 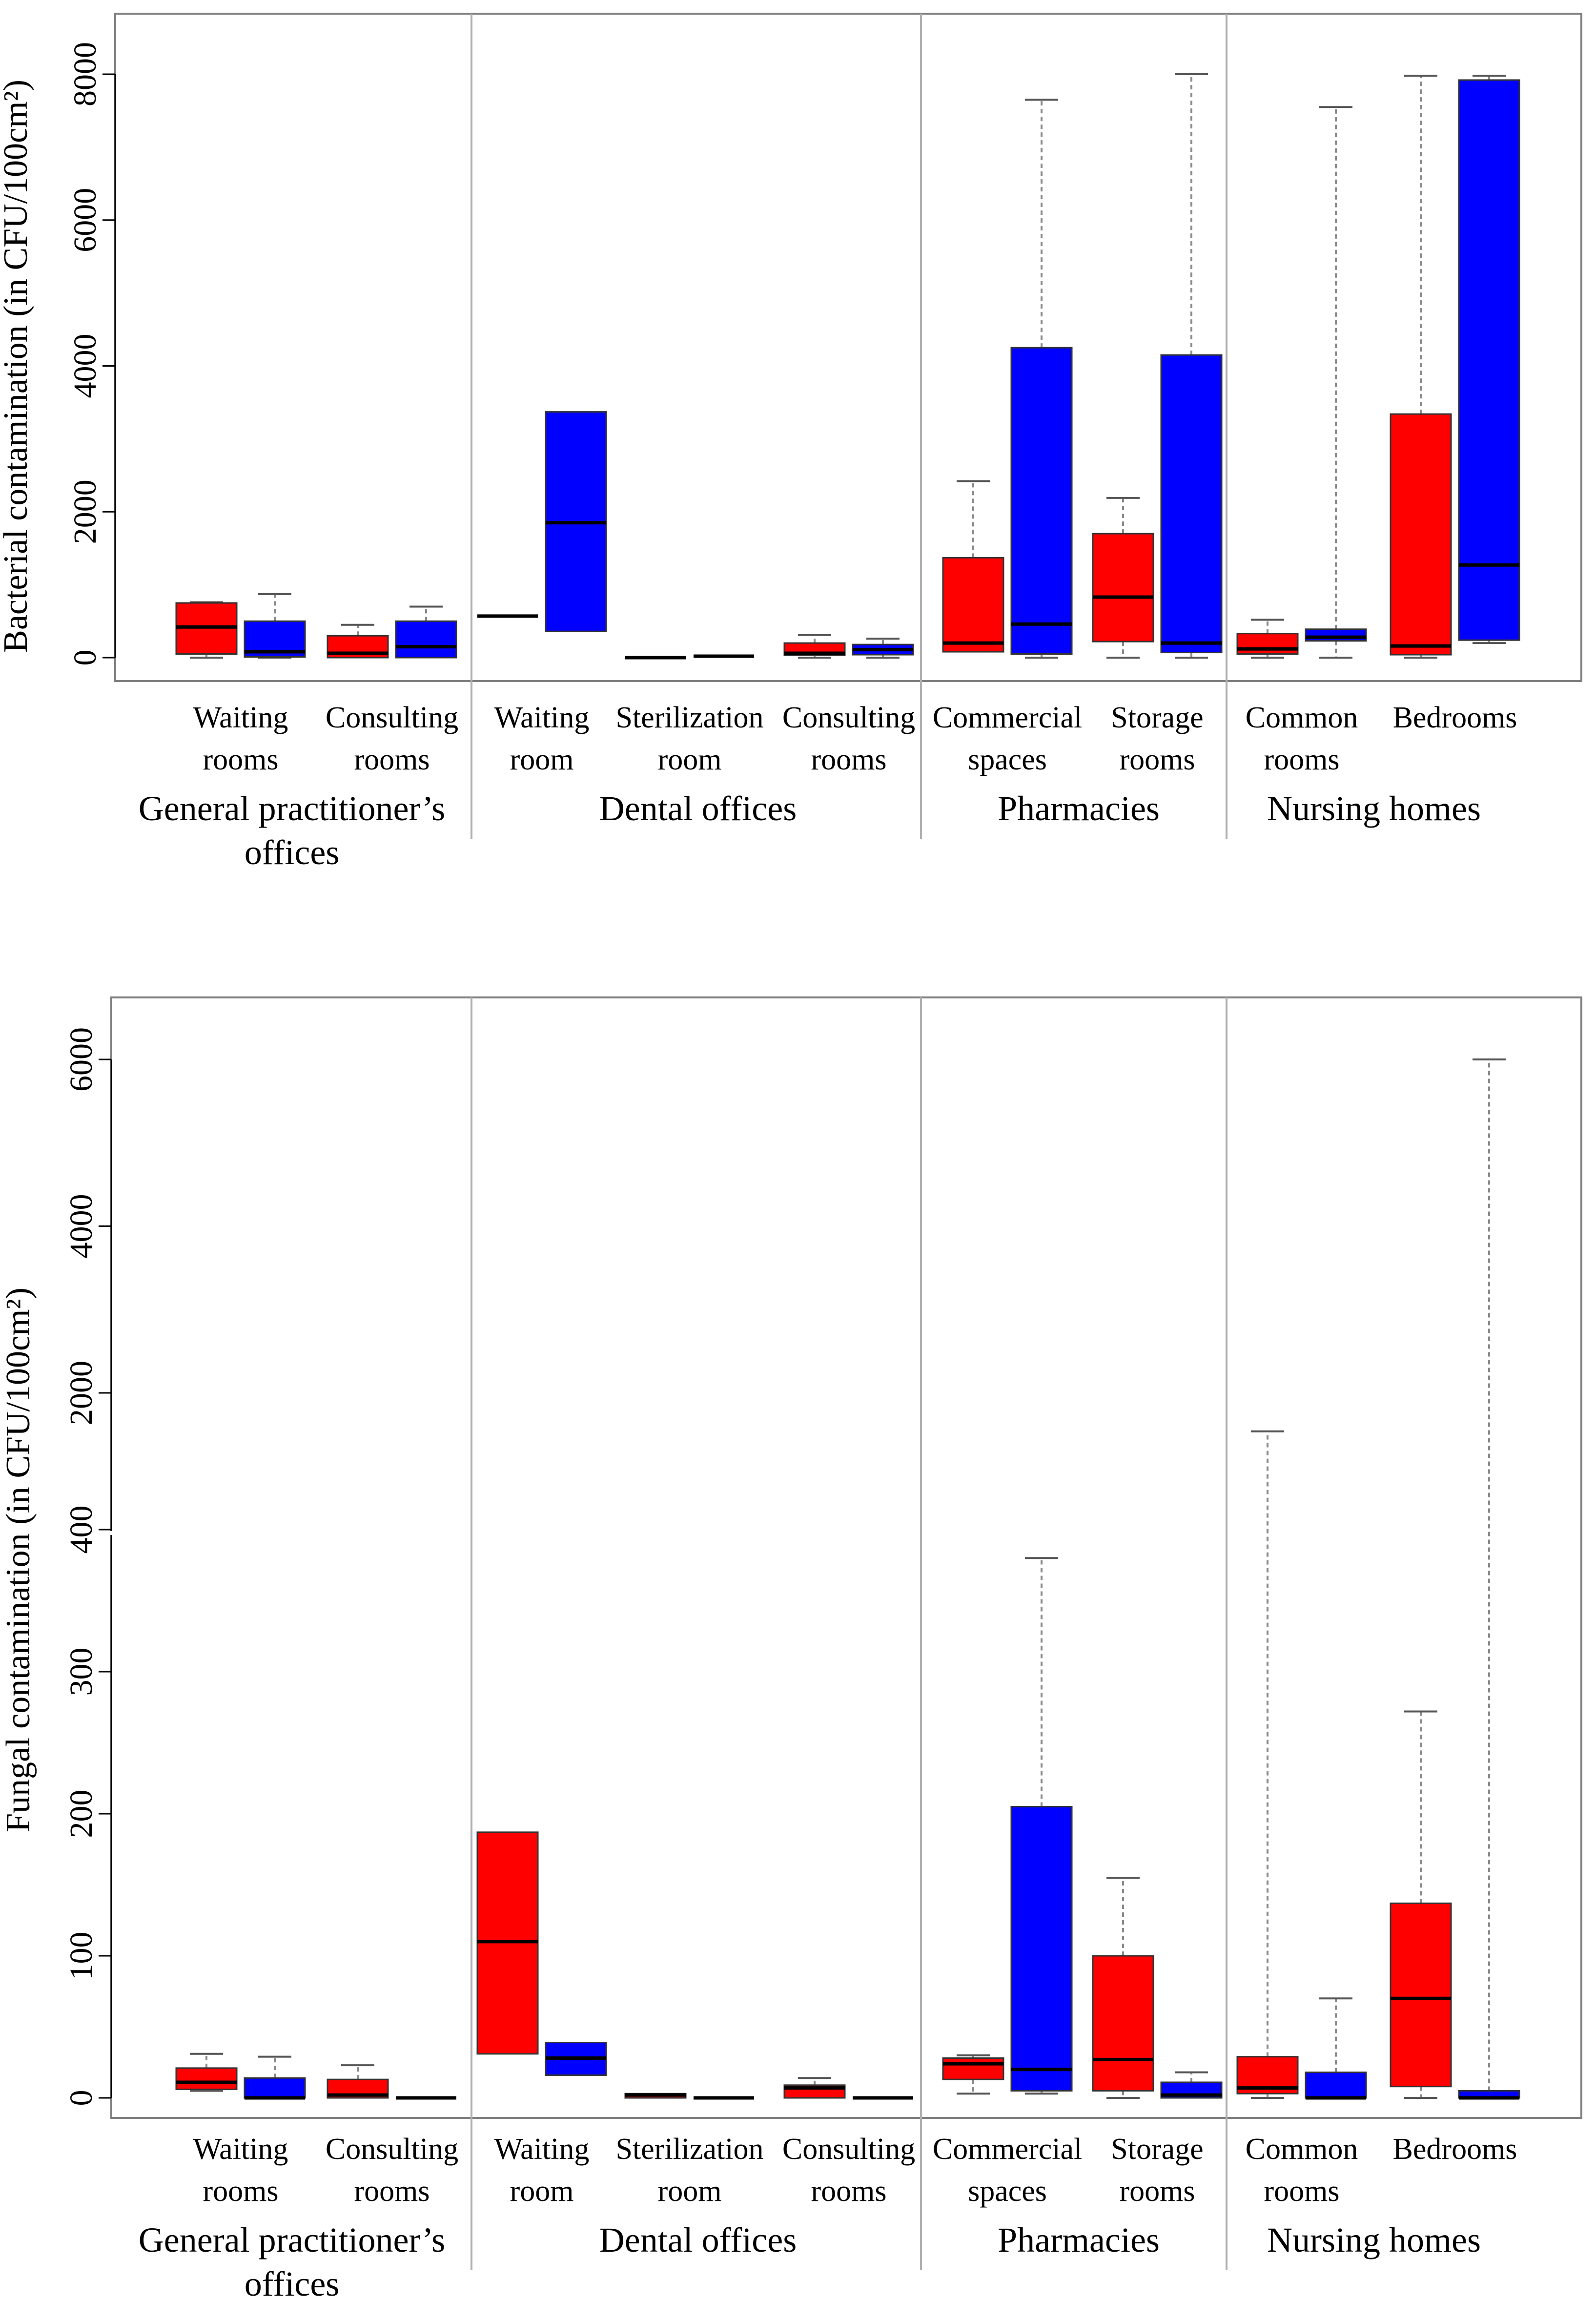 I want to click on y-axis-label: Fungal contamination (in CFU/100cm²), so click(x=18, y=1559).